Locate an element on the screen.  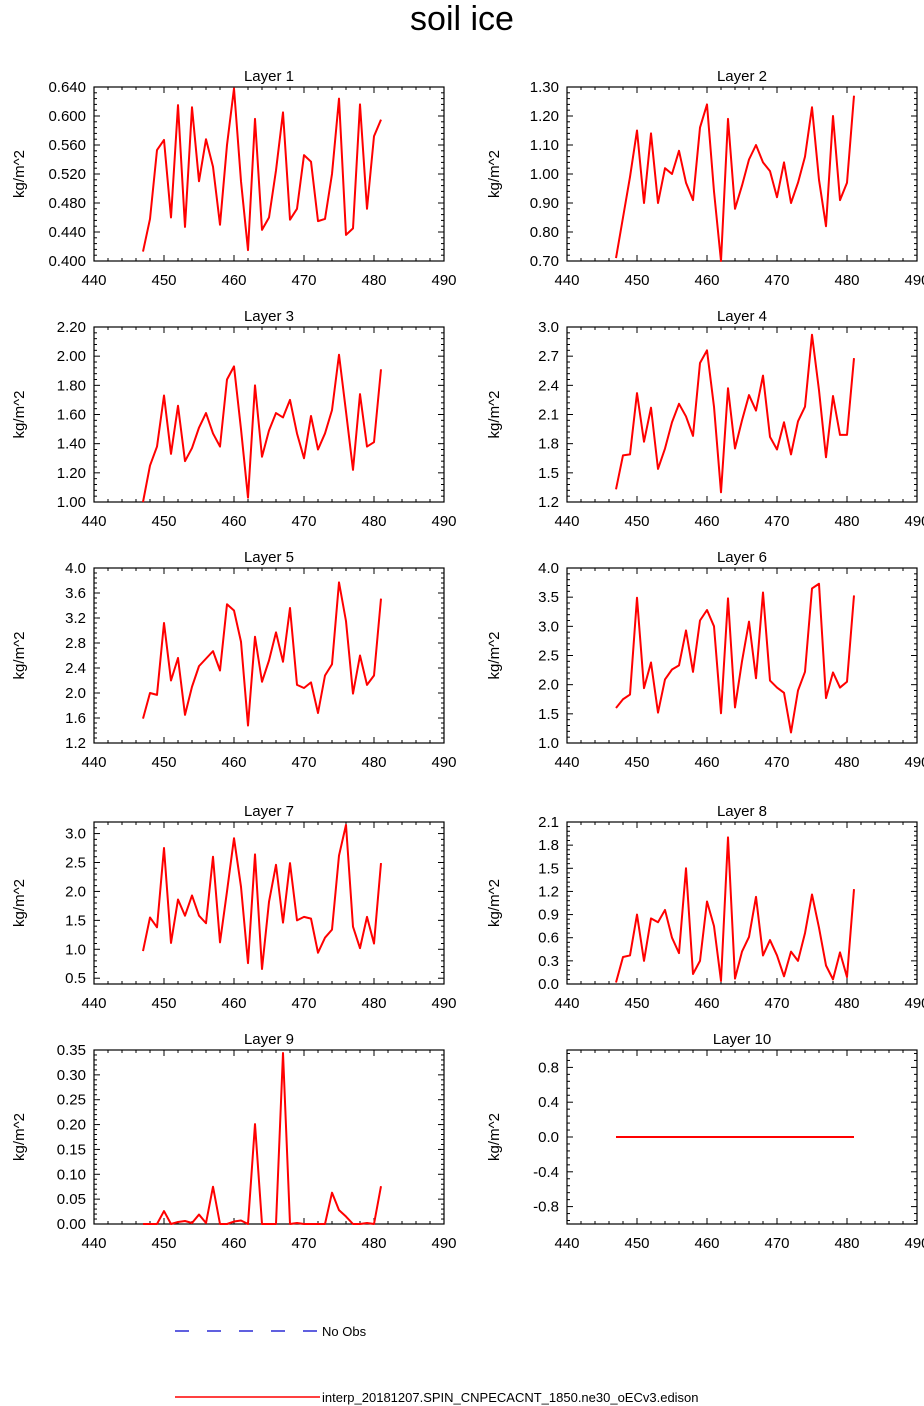
y-tick-label: 3.0 is located at coordinates (548, 327).